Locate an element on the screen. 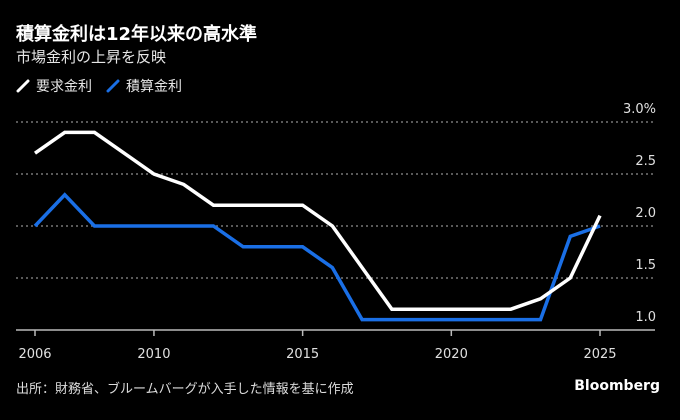 The height and width of the screenshot is (420, 680). legend-item-accumulated-rate: 積算金利 is located at coordinates (144, 86).